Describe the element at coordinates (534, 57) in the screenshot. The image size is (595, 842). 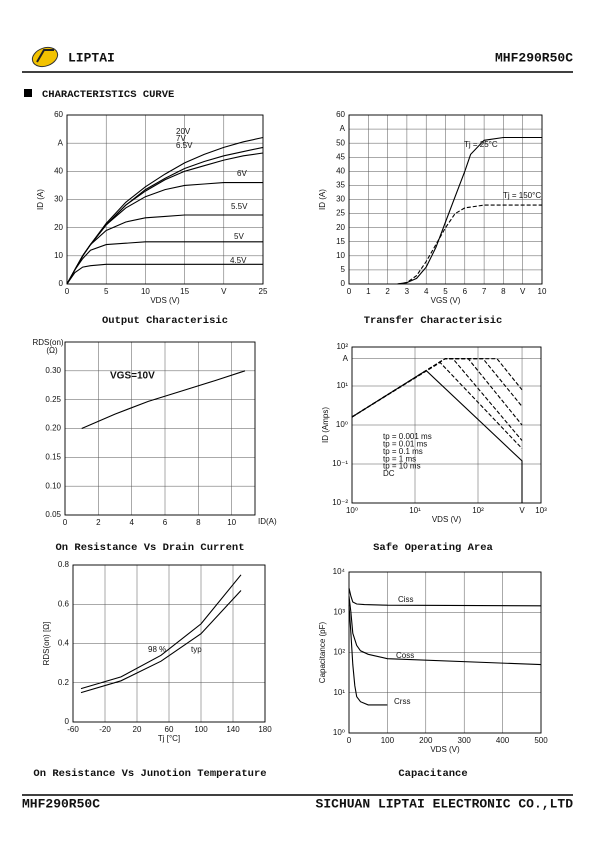
I see `part-number: MHF290R50C` at that location.